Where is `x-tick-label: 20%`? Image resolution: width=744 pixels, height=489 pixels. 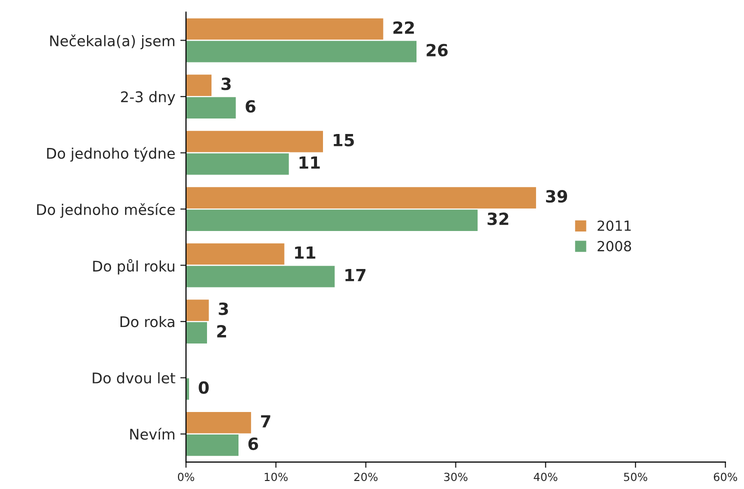 x-tick-label: 20% is located at coordinates (366, 477).